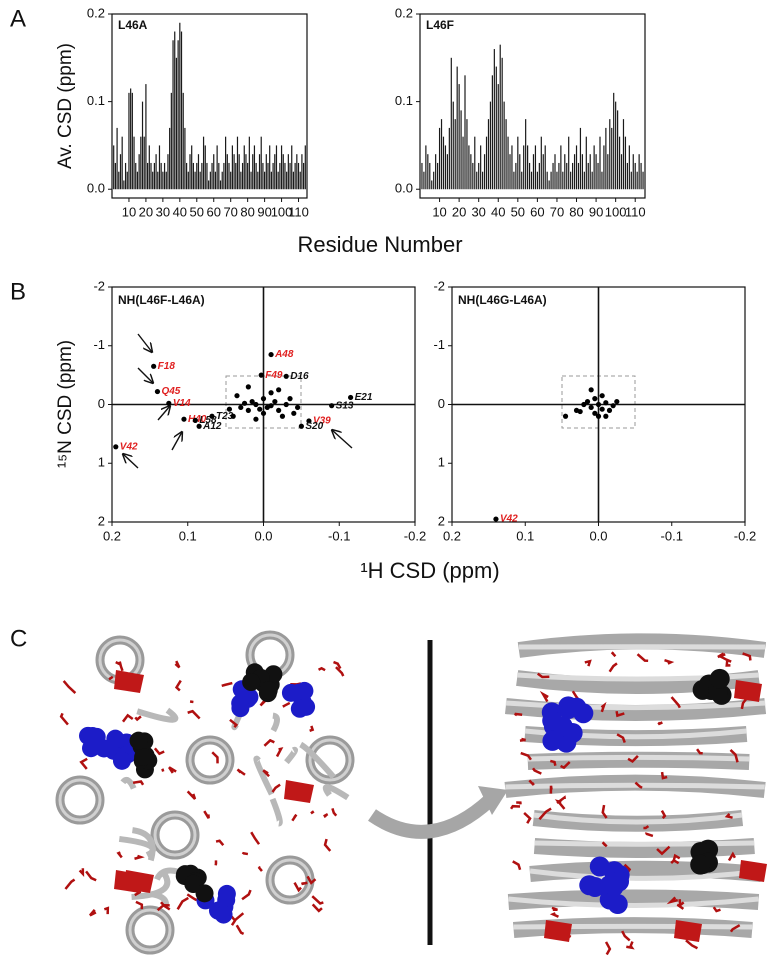 The height and width of the screenshot is (964, 782). Describe the element at coordinates (439, 285) in the screenshot. I see `y-tick-label: -2` at that location.